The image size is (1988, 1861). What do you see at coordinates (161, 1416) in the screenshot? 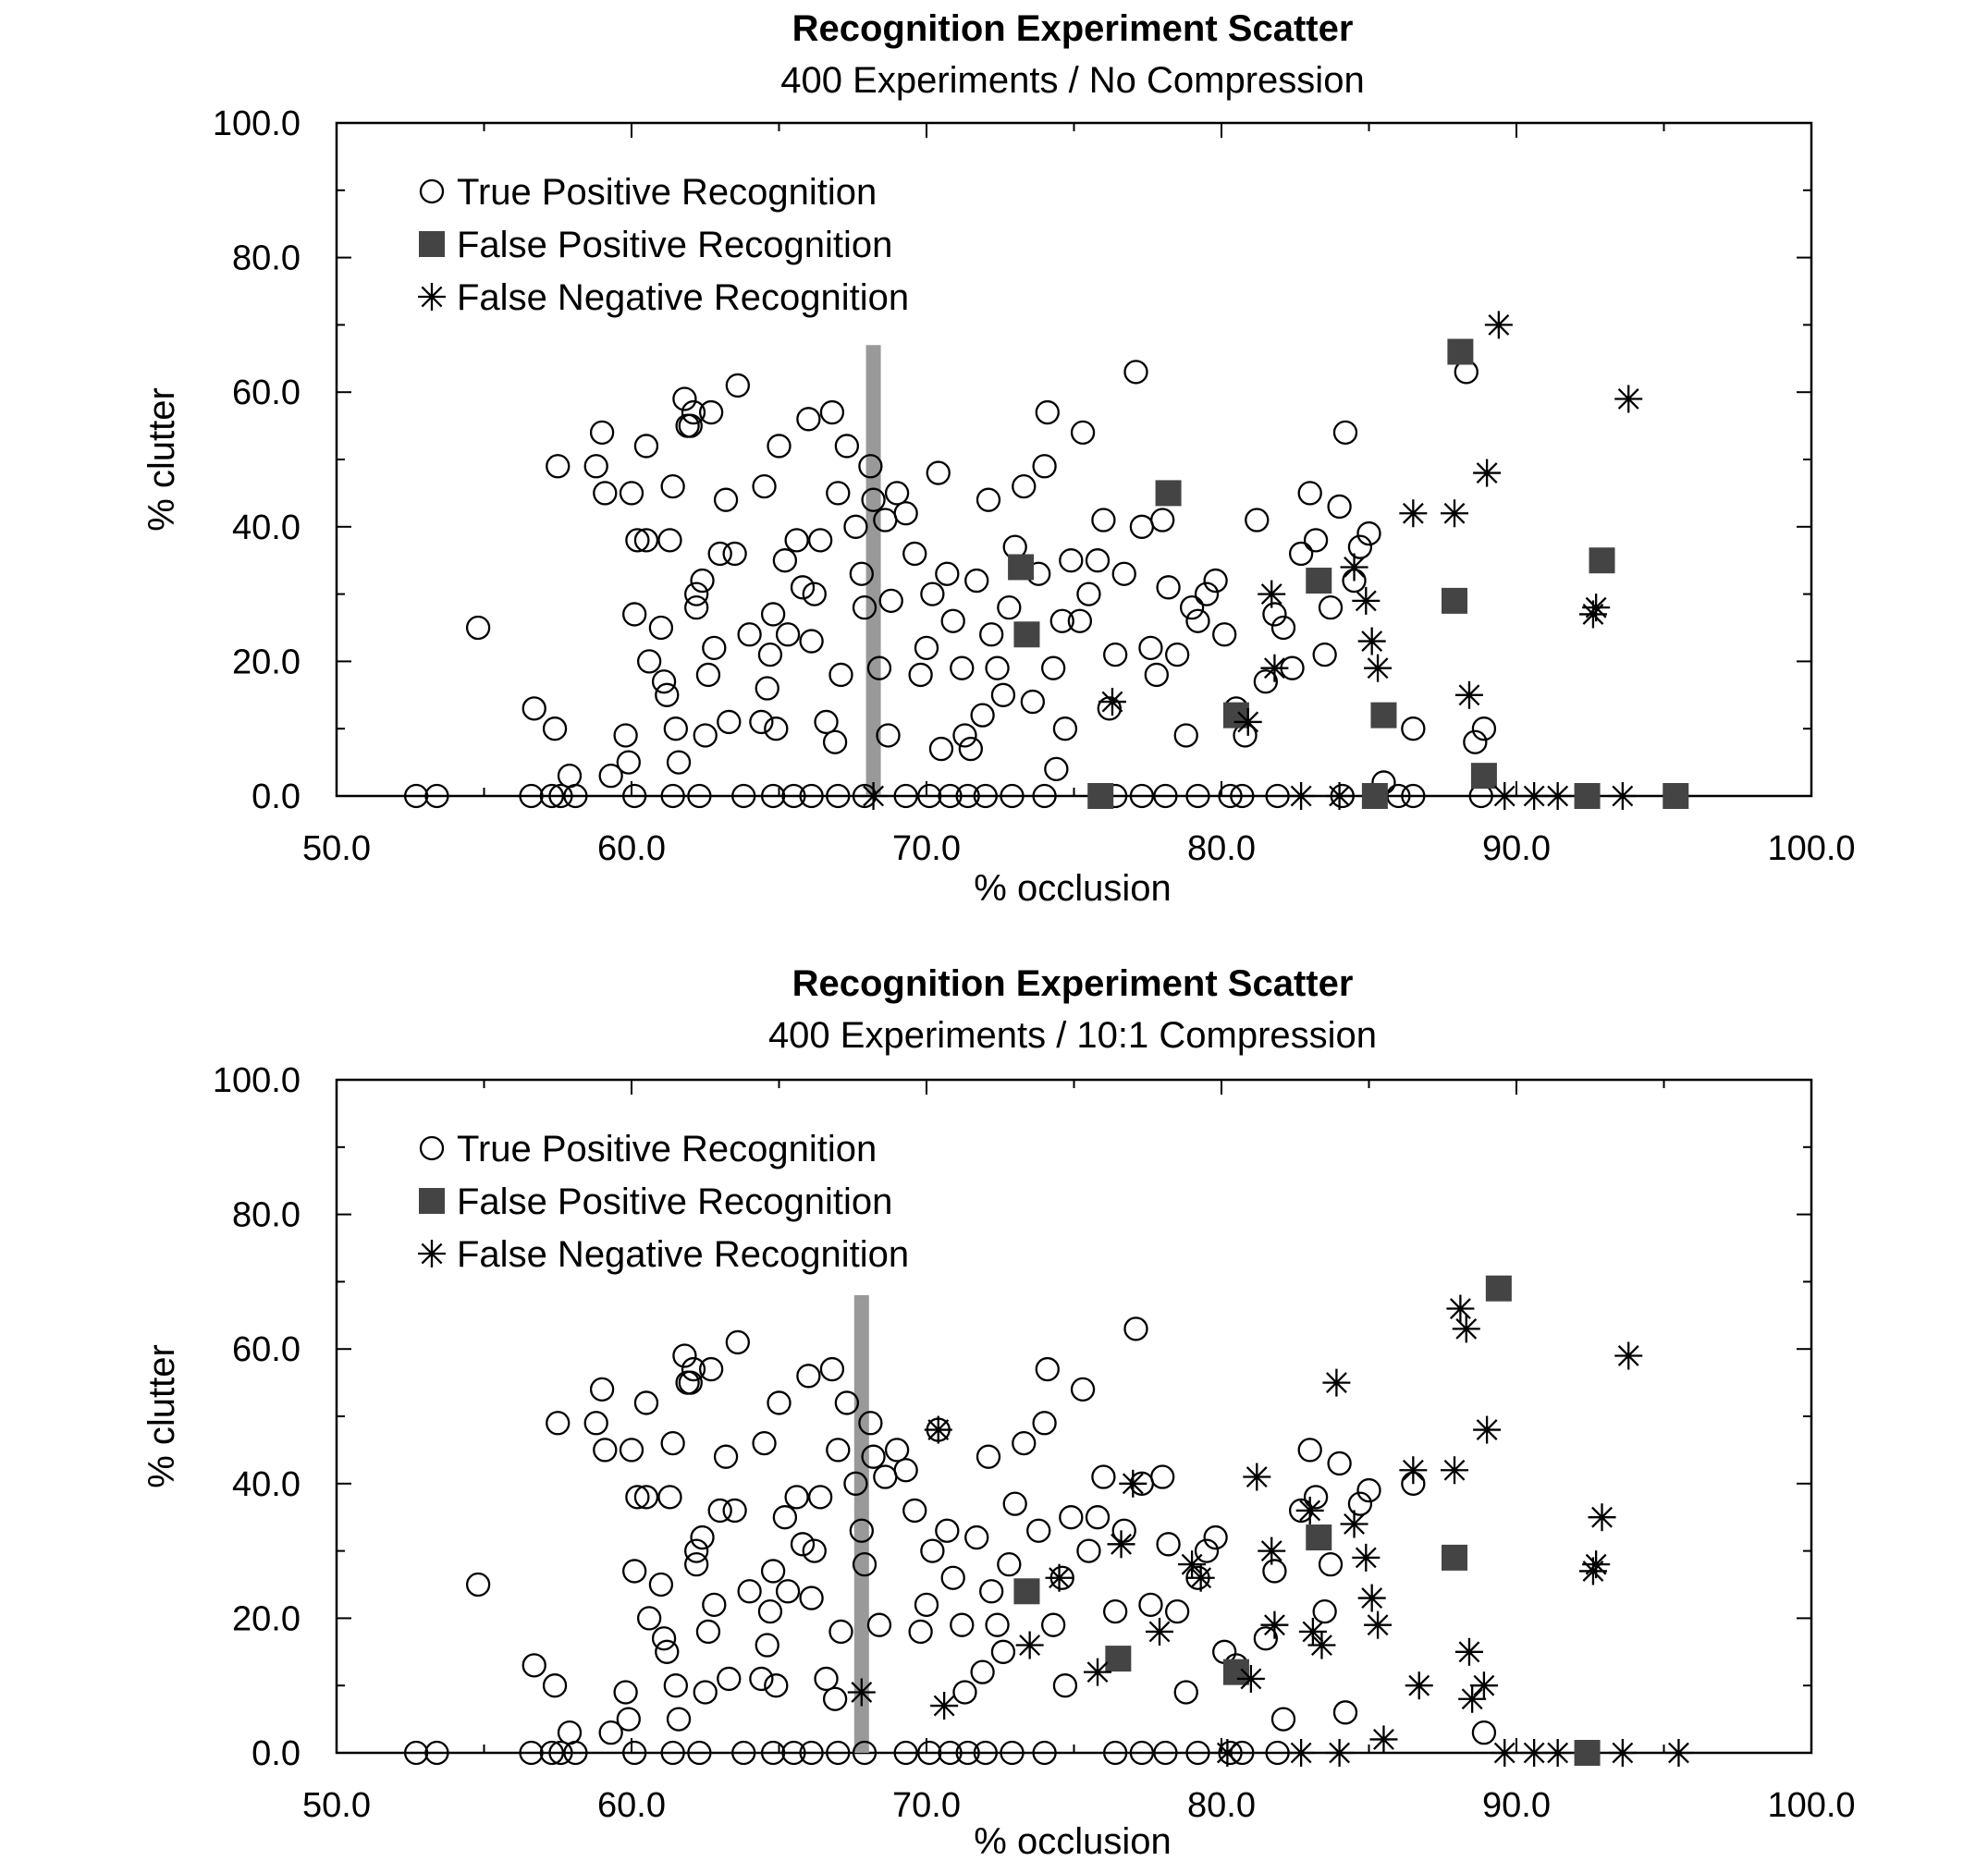
I see `y-axis-label: % clutter` at bounding box center [161, 1416].